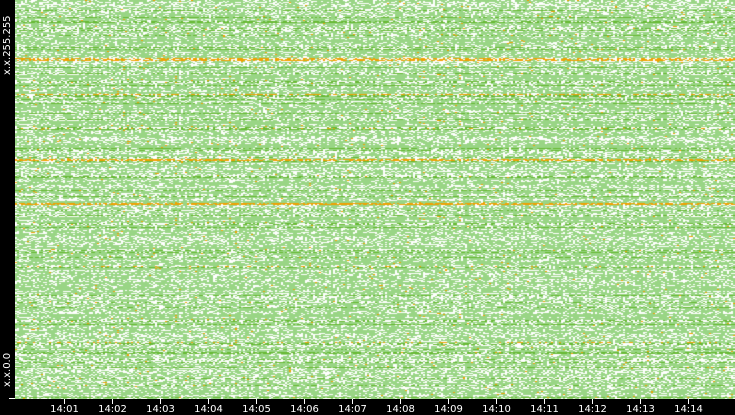 This screenshot has height=415, width=735. What do you see at coordinates (160, 409) in the screenshot?
I see `x-tick-label: 14:03` at bounding box center [160, 409].